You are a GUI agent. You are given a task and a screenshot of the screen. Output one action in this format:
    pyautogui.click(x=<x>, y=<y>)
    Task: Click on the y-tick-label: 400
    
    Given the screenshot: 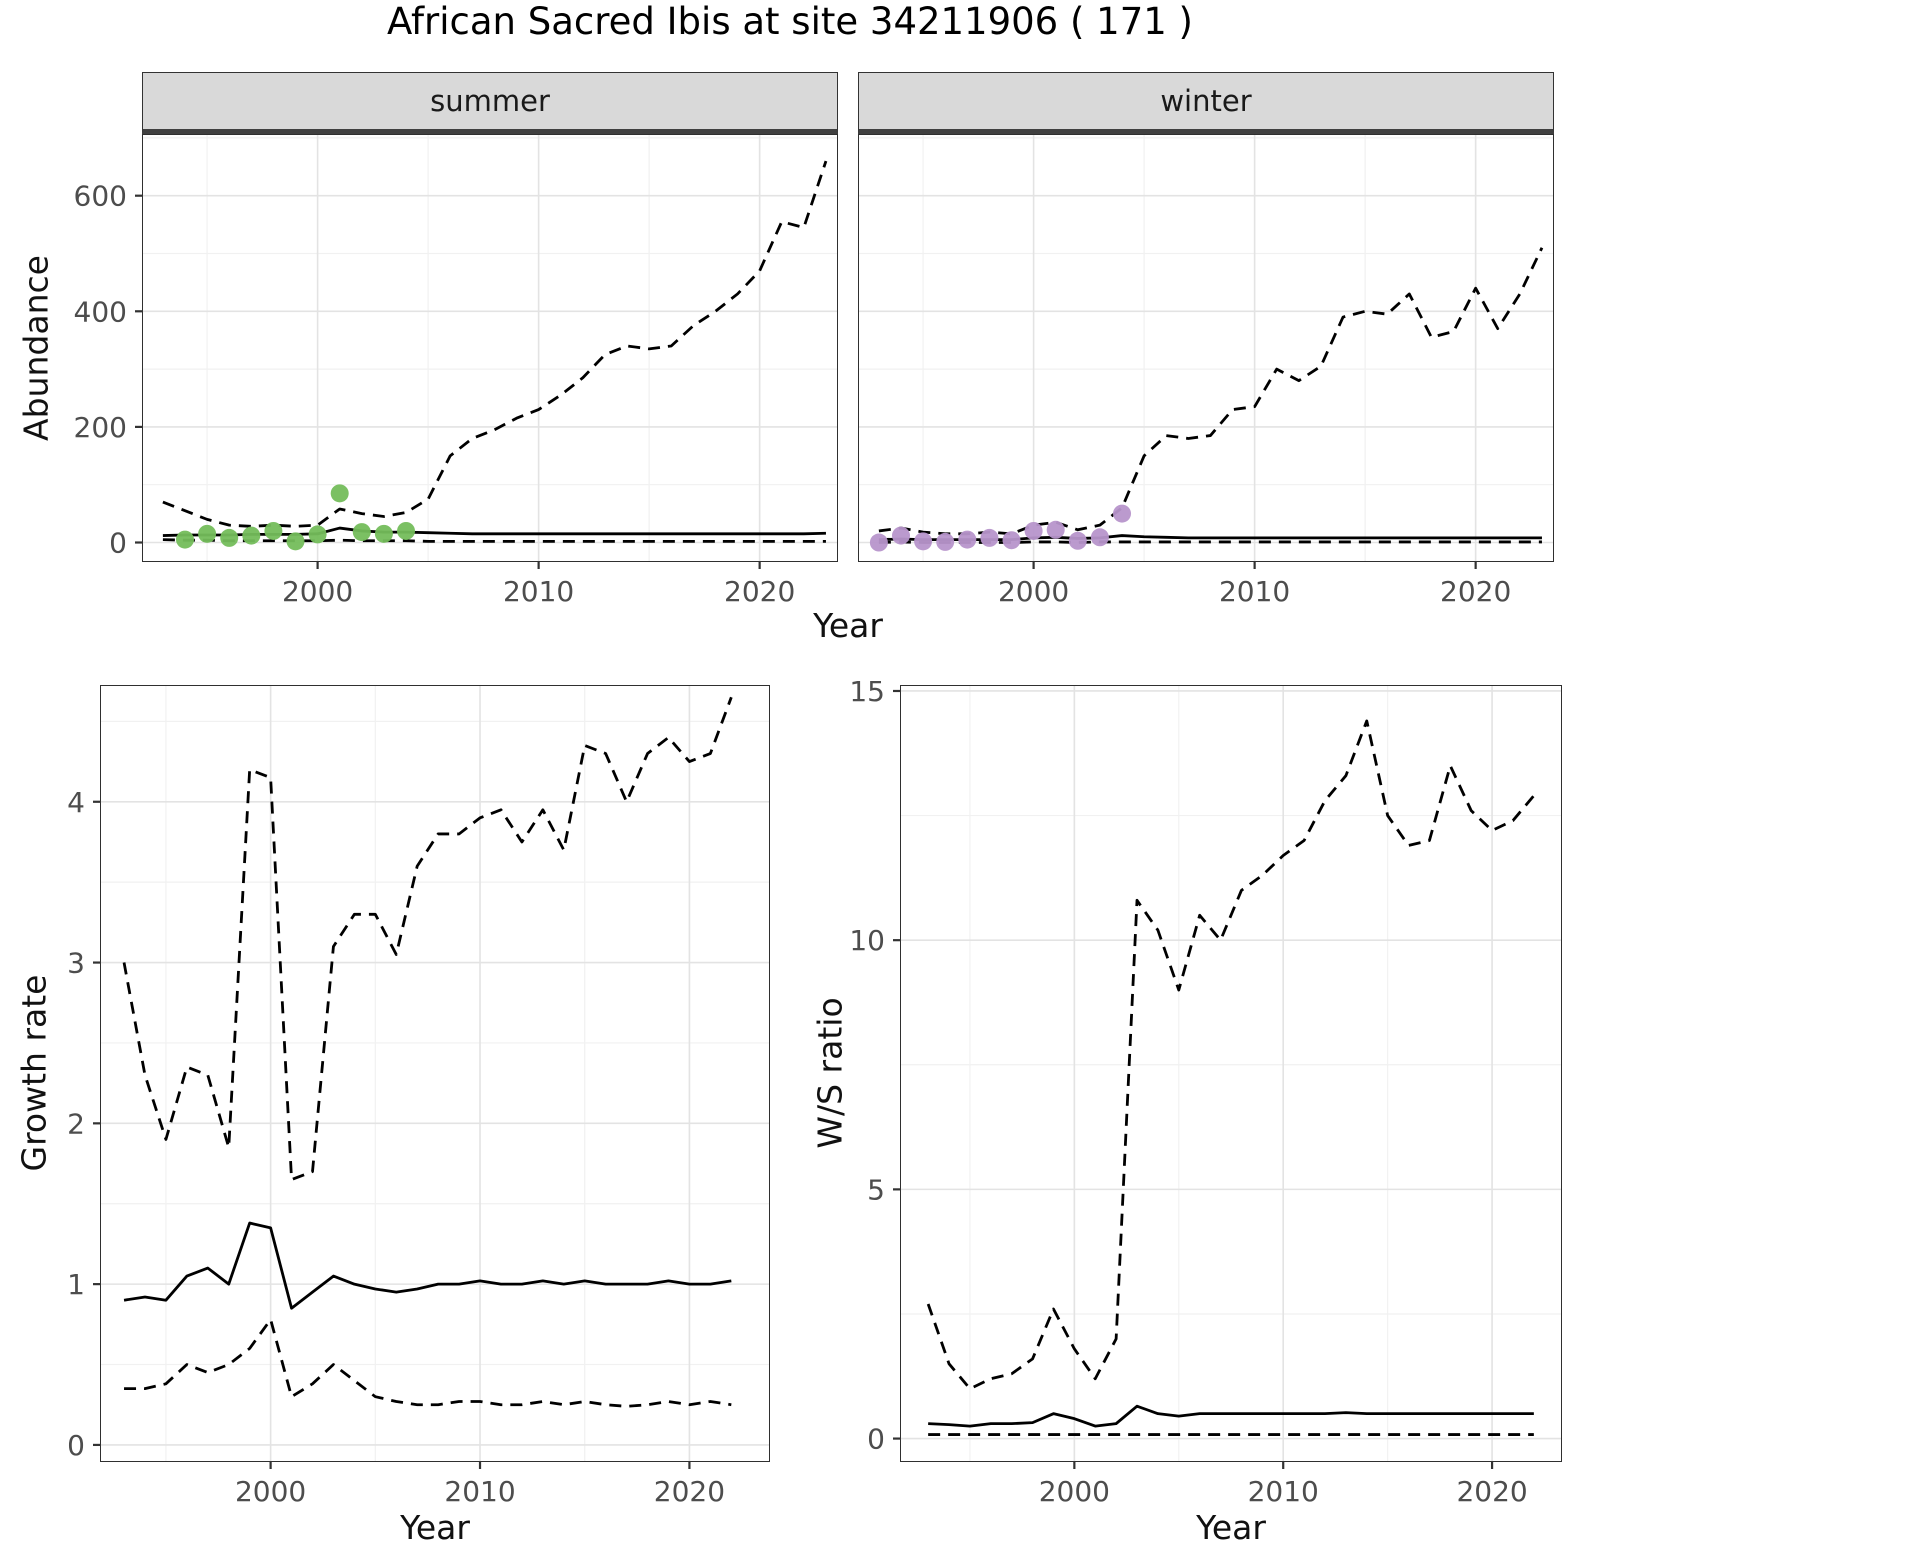 What is the action you would take?
    pyautogui.click(x=100, y=311)
    